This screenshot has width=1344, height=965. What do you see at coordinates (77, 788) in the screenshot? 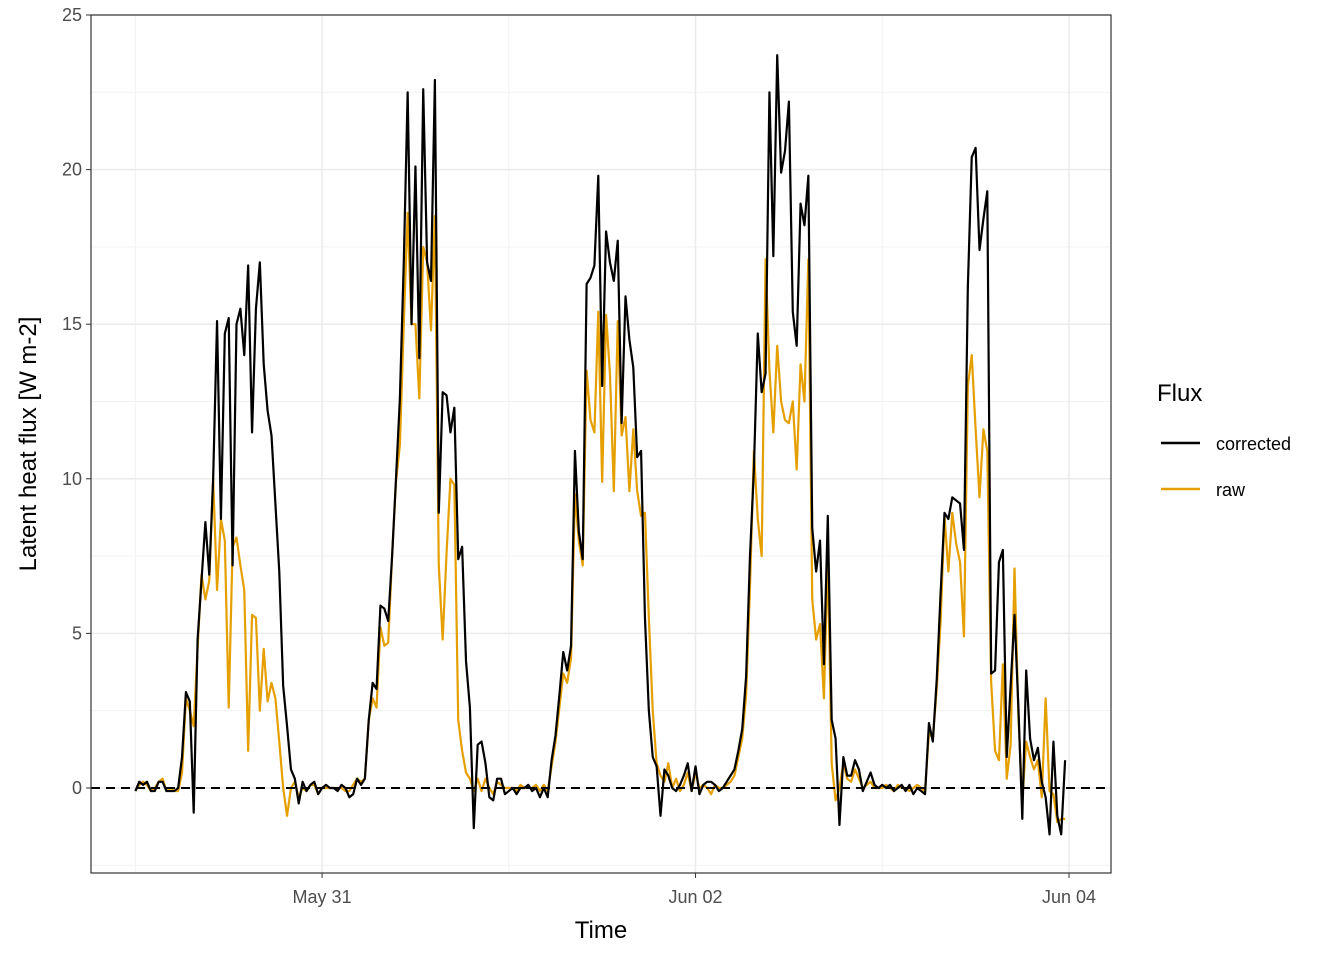
I see `y-tick-label: 0` at bounding box center [77, 788].